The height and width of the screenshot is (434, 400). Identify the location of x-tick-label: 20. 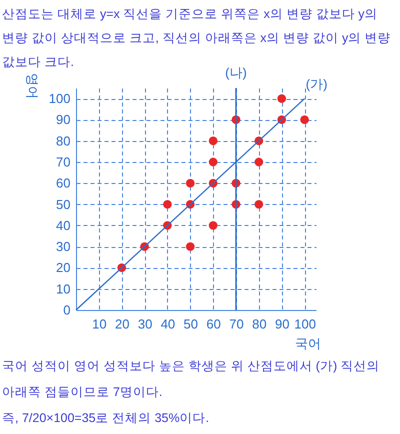
(122, 324).